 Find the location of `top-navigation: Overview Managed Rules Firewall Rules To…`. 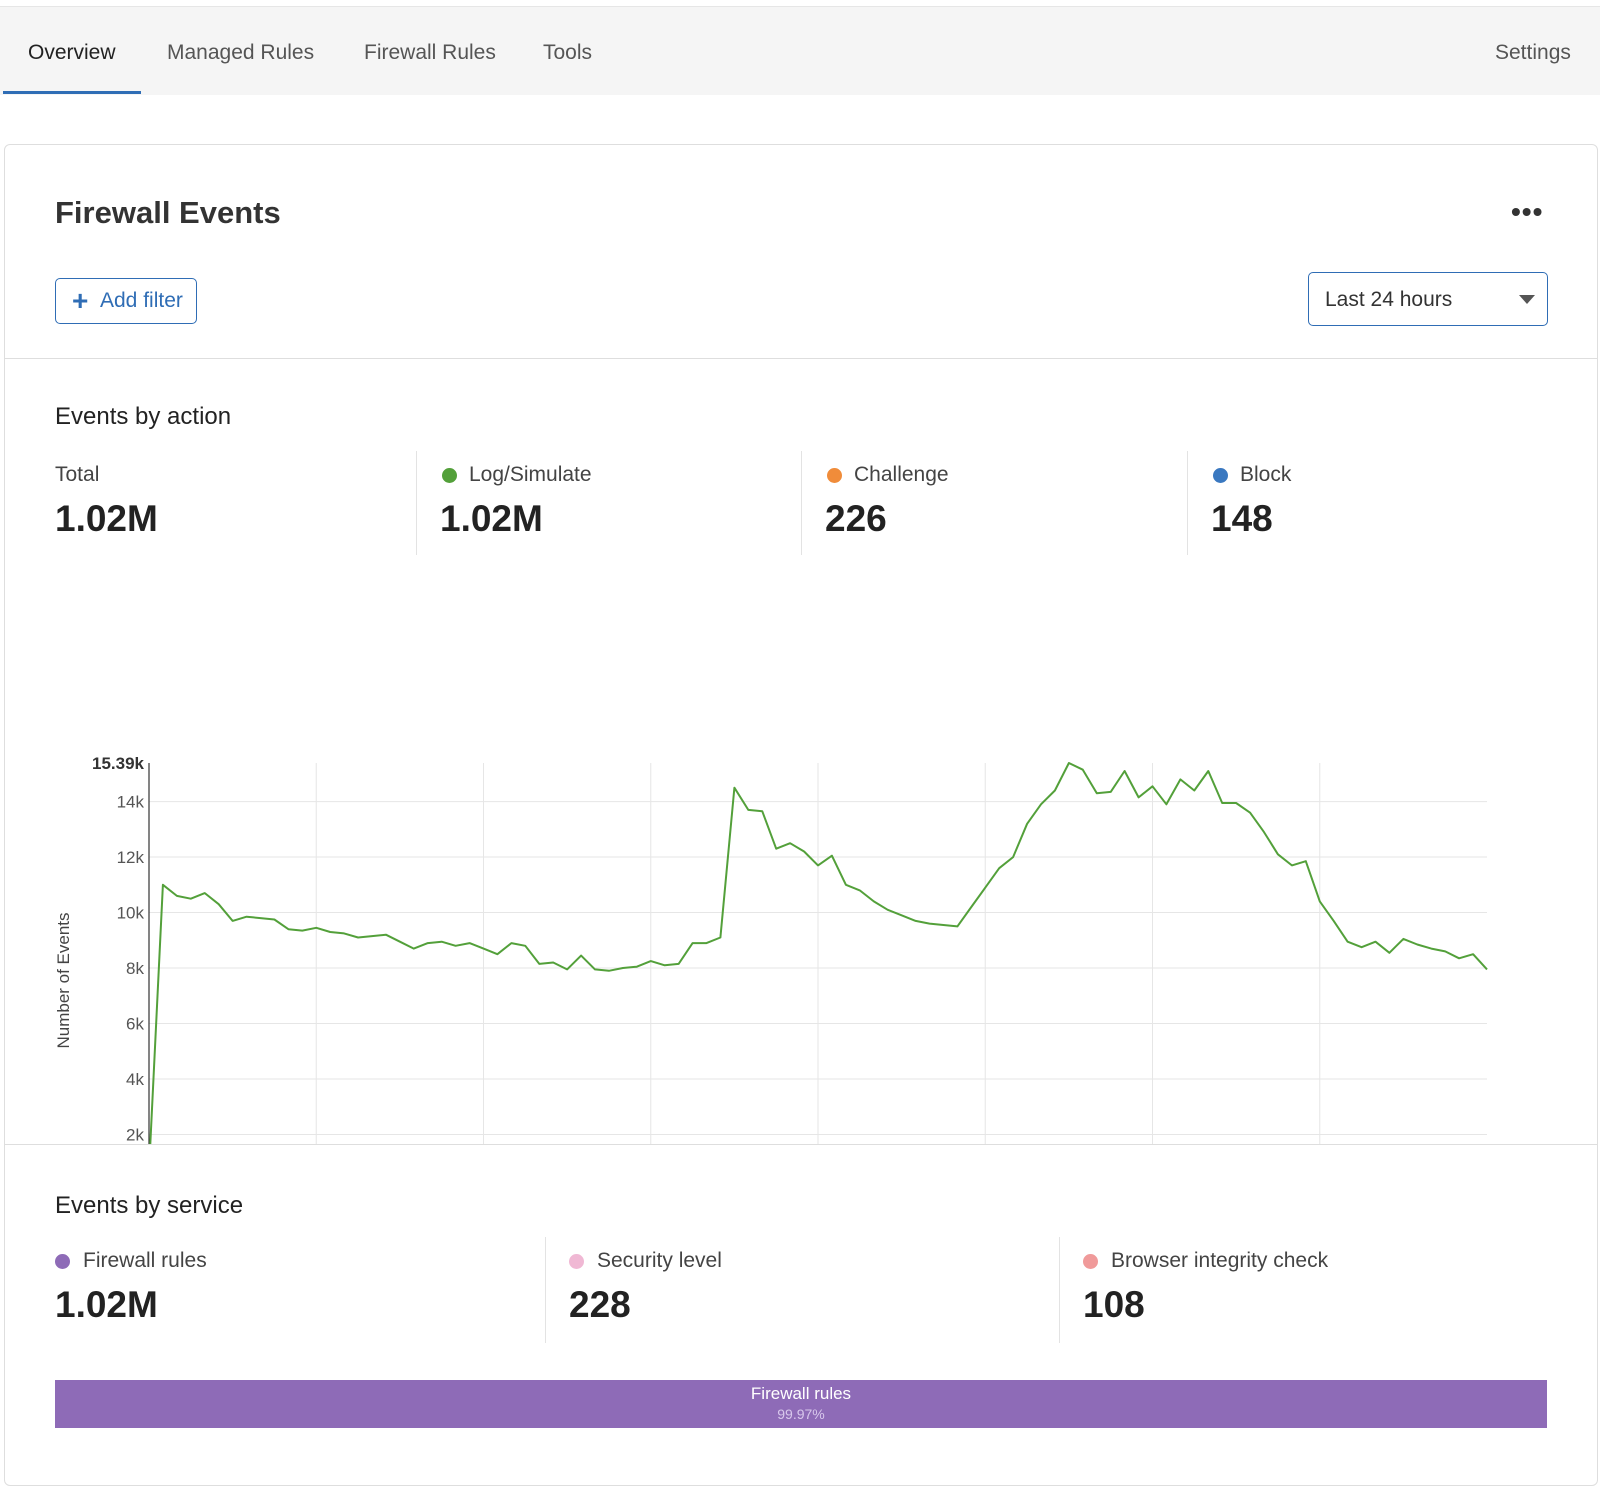

top-navigation: Overview Managed Rules Firewall Rules To… is located at coordinates (800, 50).